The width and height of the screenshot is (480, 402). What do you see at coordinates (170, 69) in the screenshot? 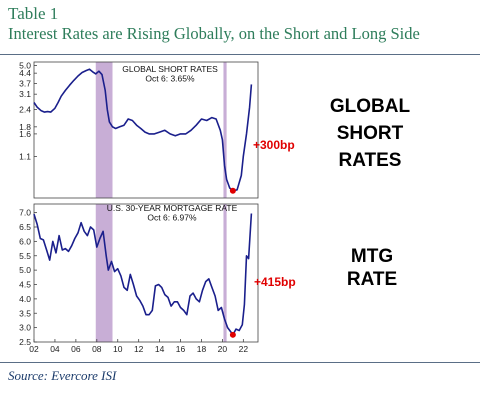
I see `annotation-text: GLOBAL SHORT RATES` at bounding box center [170, 69].